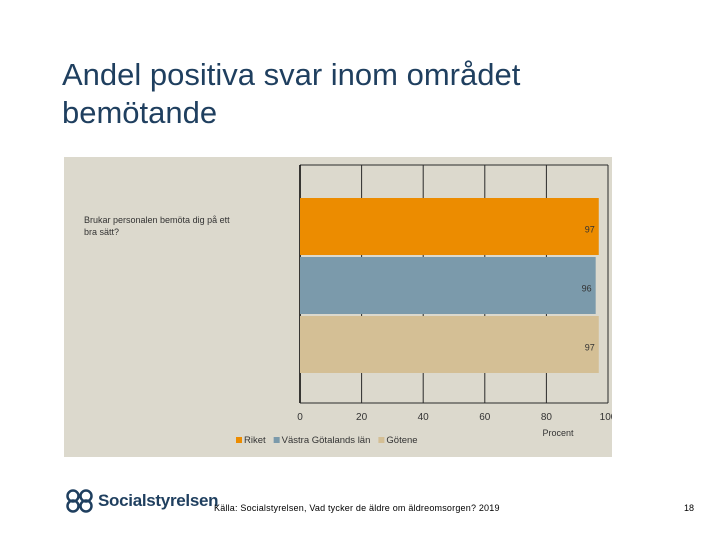 The height and width of the screenshot is (540, 720). I want to click on data-label: 96, so click(587, 289).